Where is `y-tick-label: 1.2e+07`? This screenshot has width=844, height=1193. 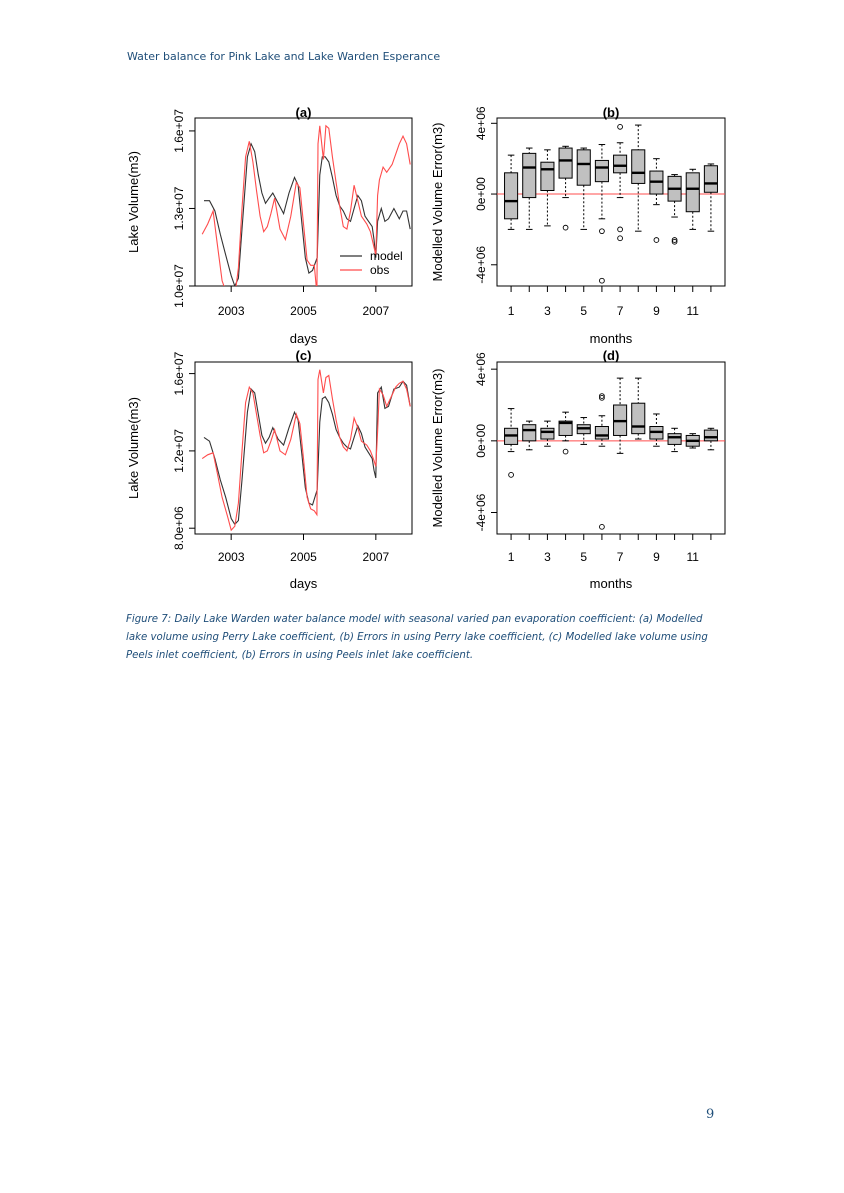 y-tick-label: 1.2e+07 is located at coordinates (179, 451).